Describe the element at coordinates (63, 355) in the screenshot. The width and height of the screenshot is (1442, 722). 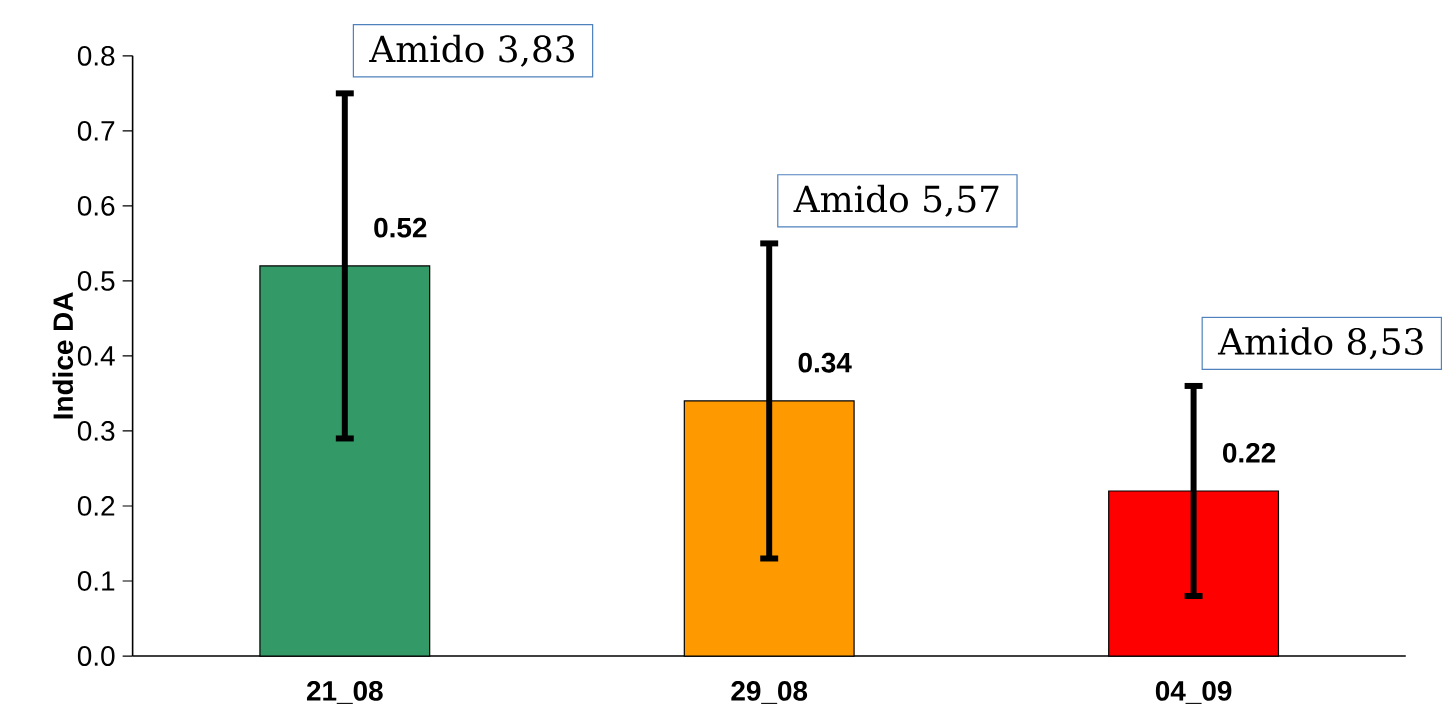
I see `y-axis-title: Indice DA` at that location.